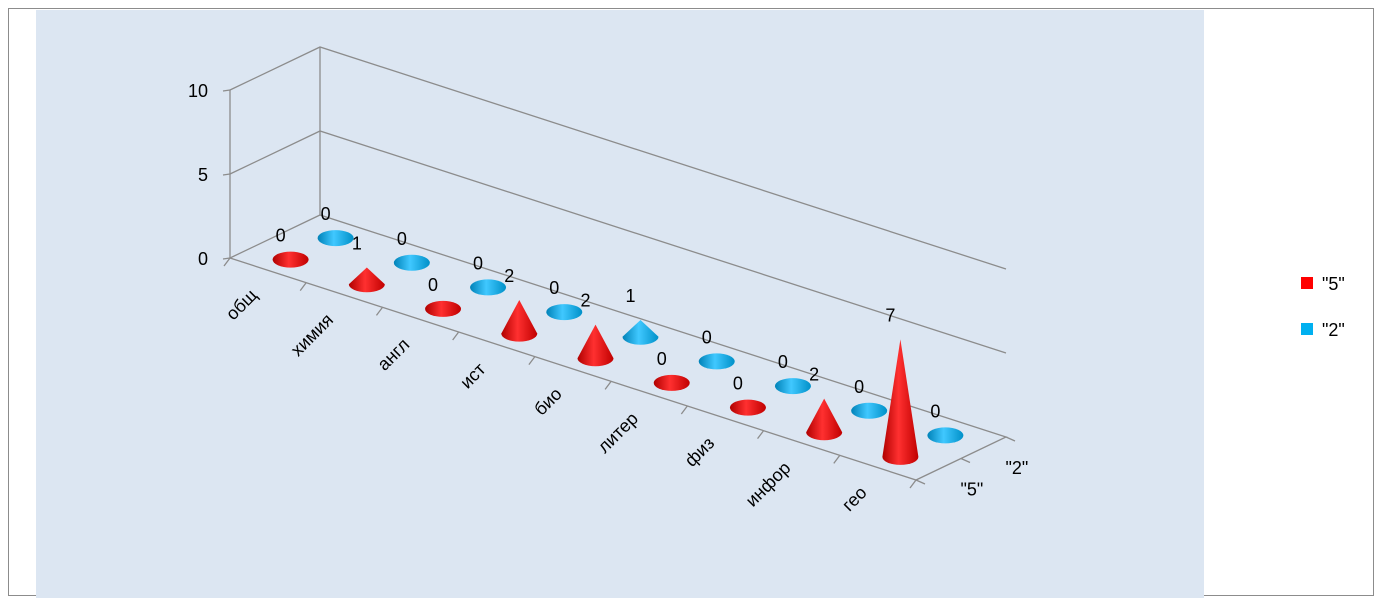 Image resolution: width=1376 pixels, height=598 pixels. I want to click on legend-item: "2", so click(1323, 330).